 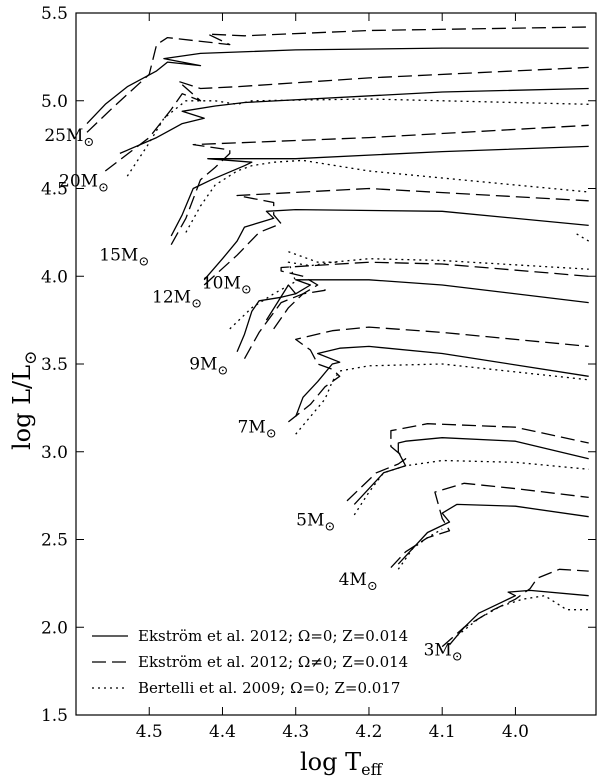 I want to click on x-axis-label: log Teff, so click(x=342, y=763).